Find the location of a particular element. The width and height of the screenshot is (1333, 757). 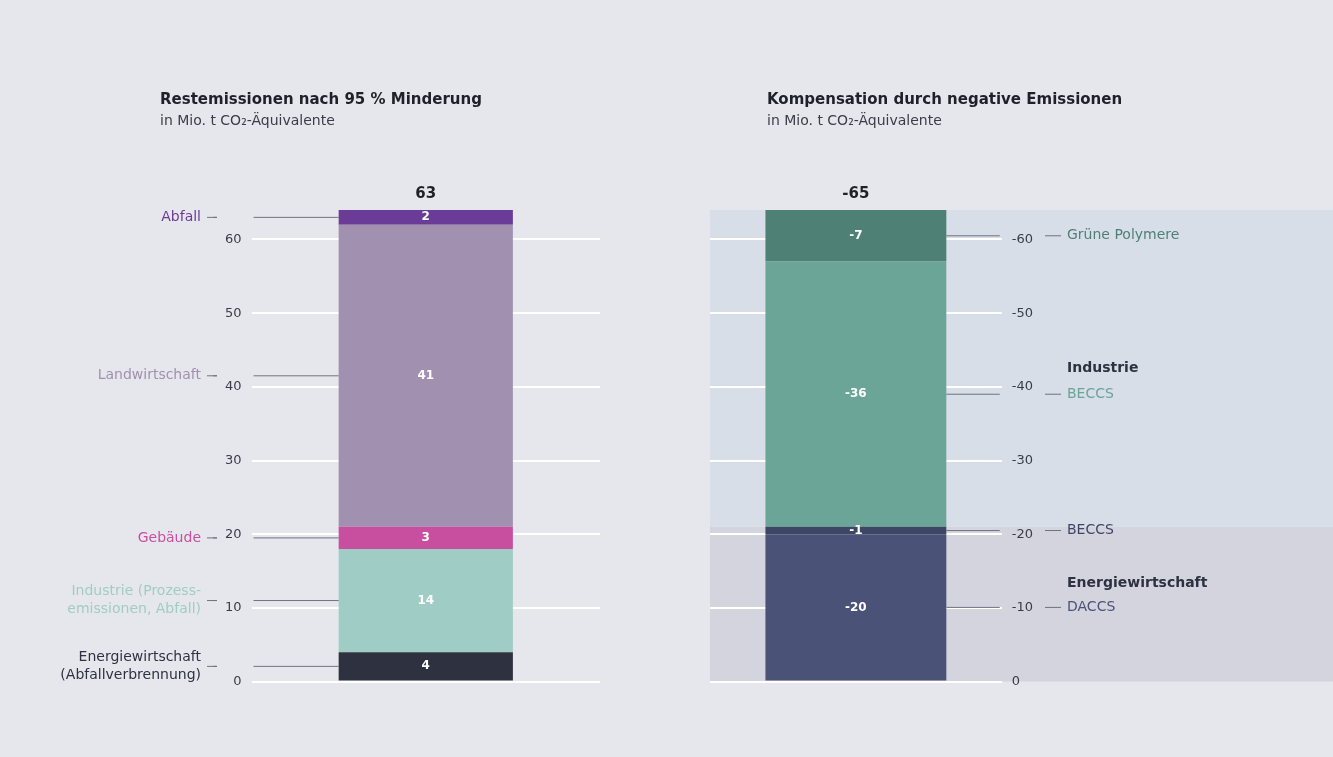

chart-title: Kompensation durch negative Emissionen is located at coordinates (945, 99).